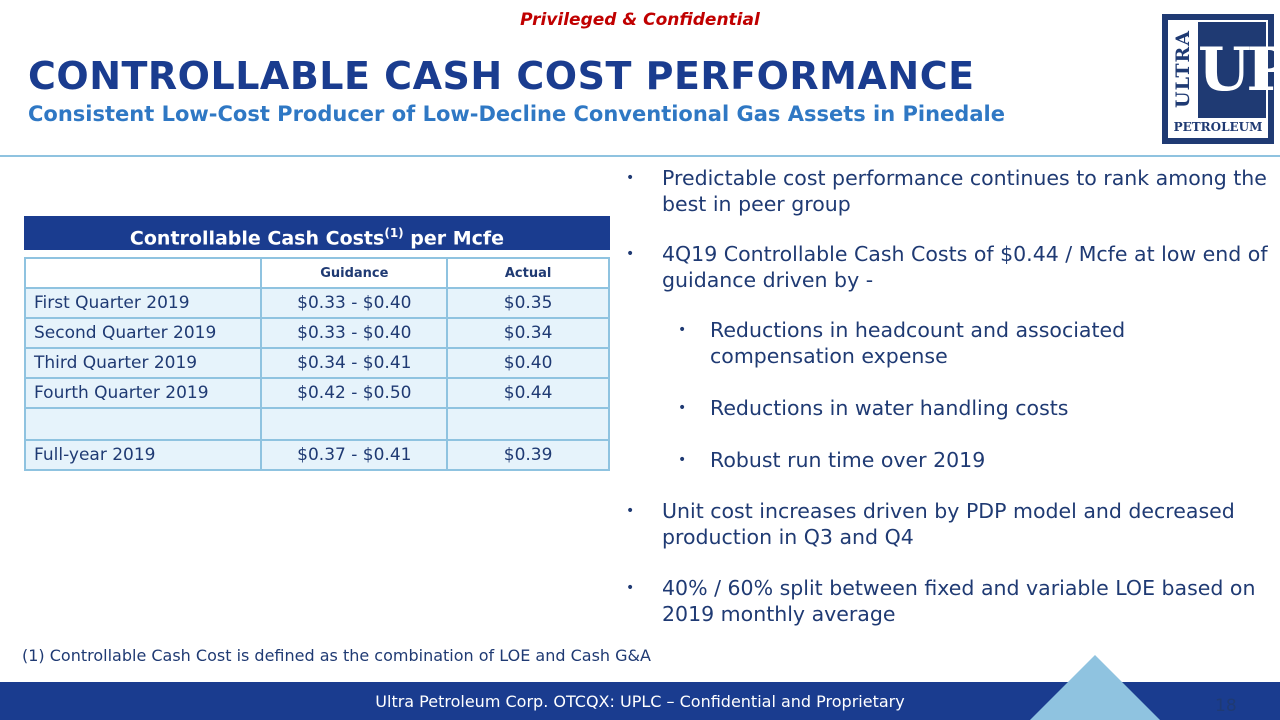 The height and width of the screenshot is (720, 1280). I want to click on table-row: Second Quarter 2019 $0.33 - $0.40 $0.34, so click(316, 333).